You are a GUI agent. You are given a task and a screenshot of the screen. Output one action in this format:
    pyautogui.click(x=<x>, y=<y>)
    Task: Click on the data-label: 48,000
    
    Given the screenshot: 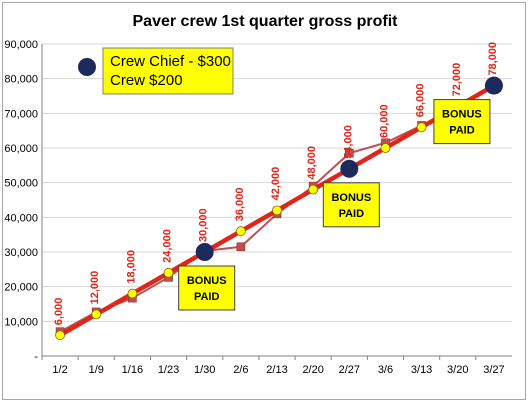 What is the action you would take?
    pyautogui.click(x=312, y=163)
    